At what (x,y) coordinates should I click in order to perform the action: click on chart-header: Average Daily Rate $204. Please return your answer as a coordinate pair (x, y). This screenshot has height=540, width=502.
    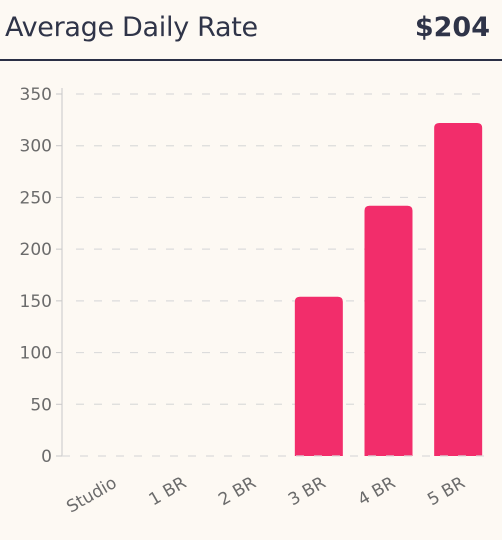
    Looking at the image, I should click on (251, 30).